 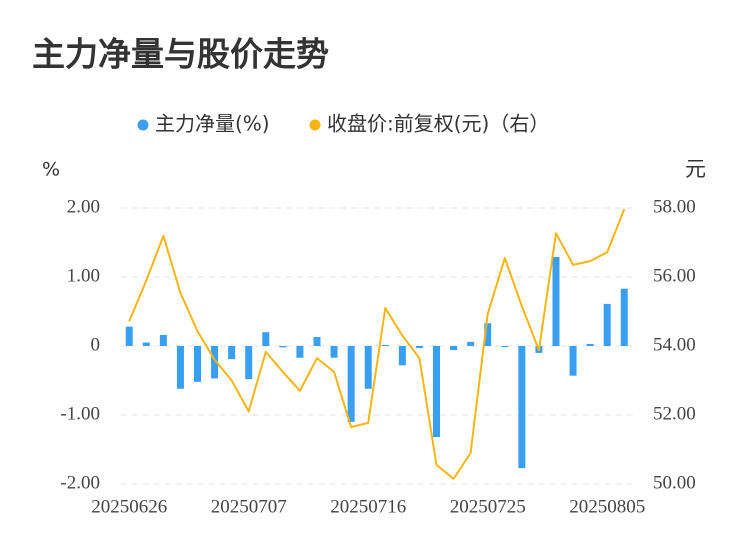 What do you see at coordinates (51, 170) in the screenshot?
I see `y-axis-unit: %` at bounding box center [51, 170].